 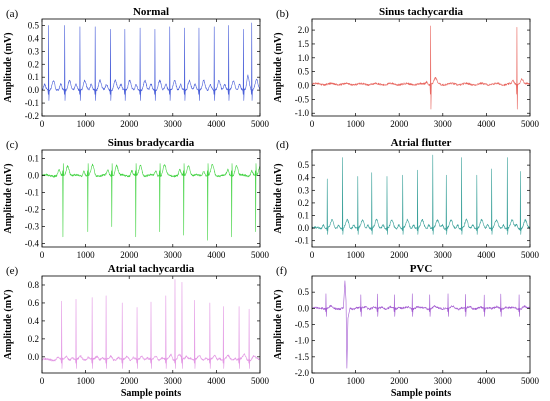 I want to click on chart-title: Sinus tachycardia, so click(x=421, y=12).